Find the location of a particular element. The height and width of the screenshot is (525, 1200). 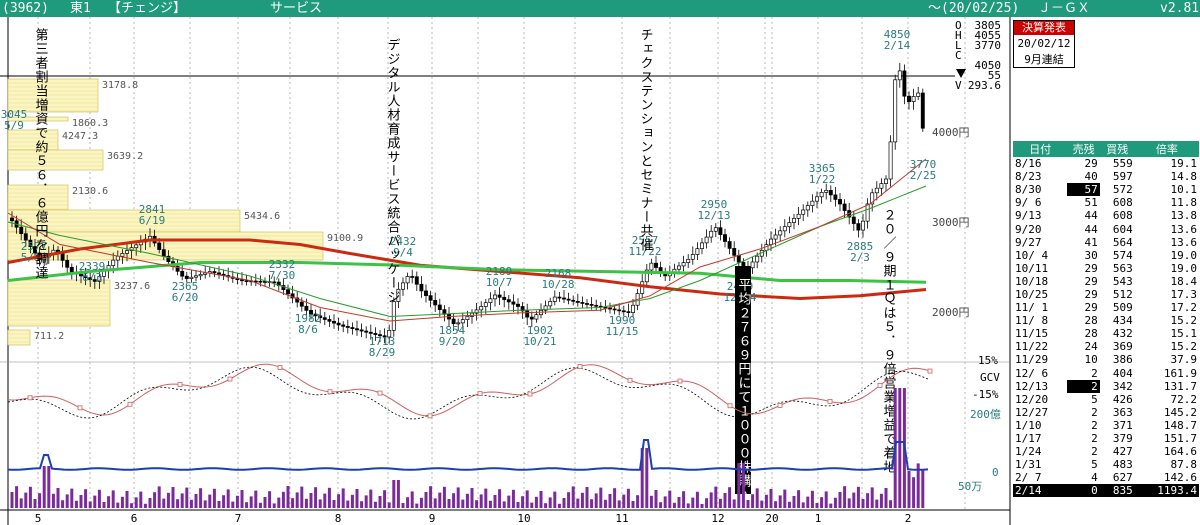

table-cell: 1193.4 is located at coordinates (1166, 491).